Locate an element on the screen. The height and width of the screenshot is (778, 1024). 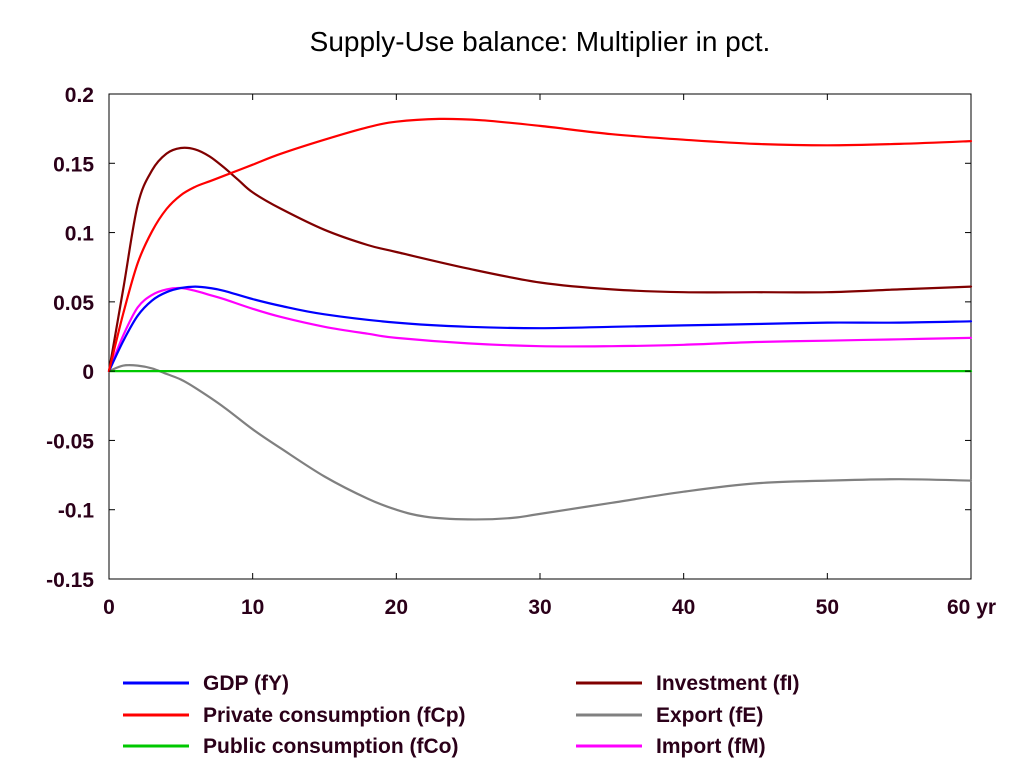
legend-item: Private consumption (fCp) is located at coordinates (294, 715).